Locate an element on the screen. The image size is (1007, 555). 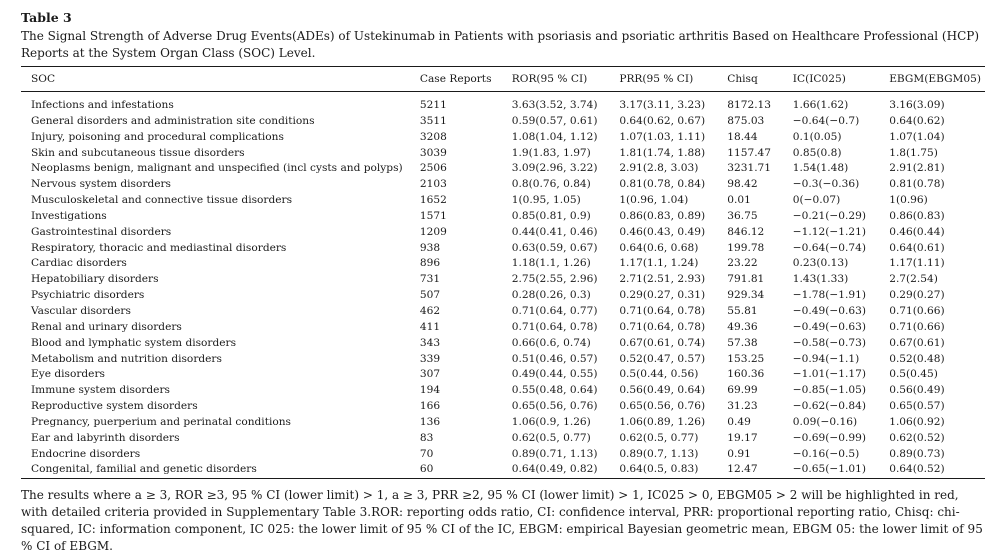
cell-ror: 0.44(0.41, 0.46) is located at coordinates (554, 231).